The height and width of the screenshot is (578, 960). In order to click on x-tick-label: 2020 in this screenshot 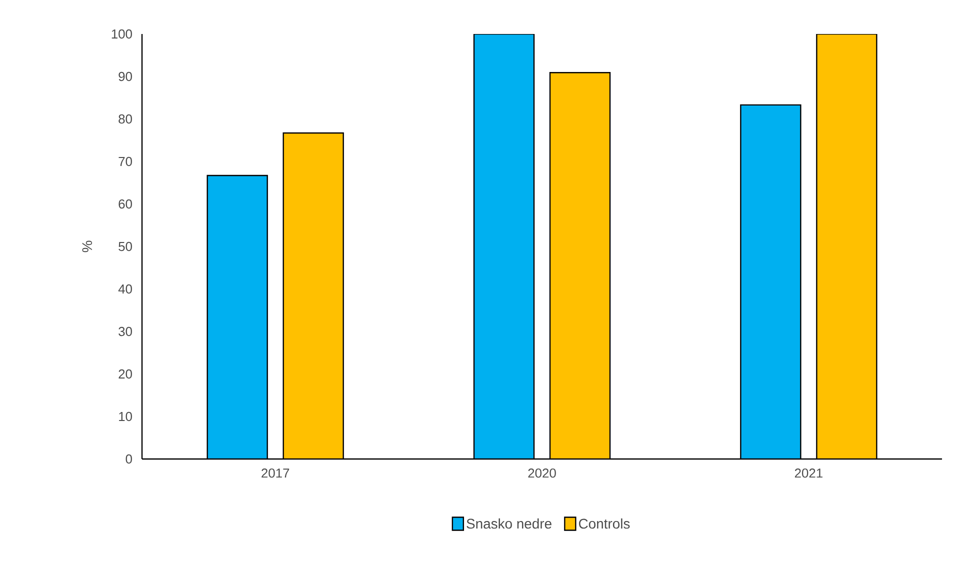, I will do `click(542, 473)`.